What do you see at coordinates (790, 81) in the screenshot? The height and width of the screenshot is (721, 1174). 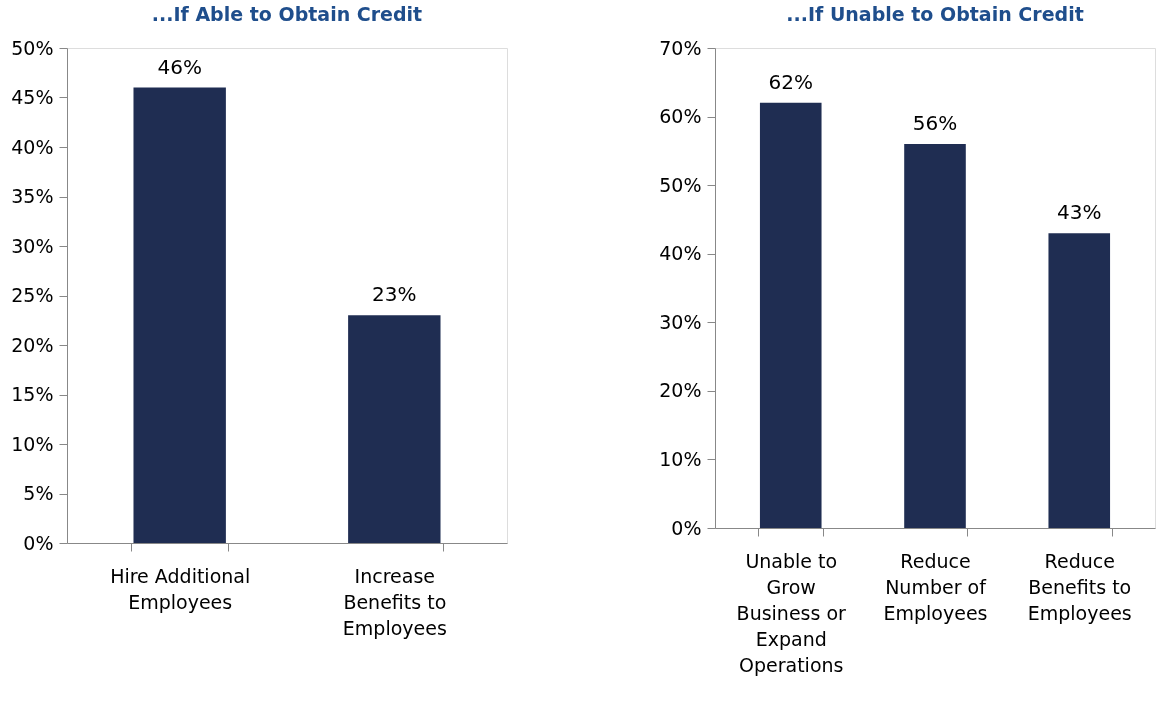 I see `data-label: 62%` at bounding box center [790, 81].